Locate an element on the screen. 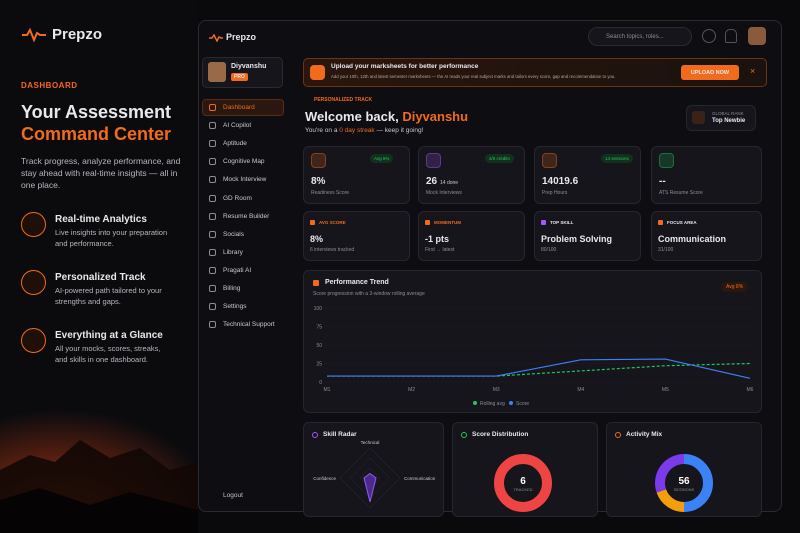 The height and width of the screenshot is (533, 800). streak-prefix: You're on a is located at coordinates (322, 130).